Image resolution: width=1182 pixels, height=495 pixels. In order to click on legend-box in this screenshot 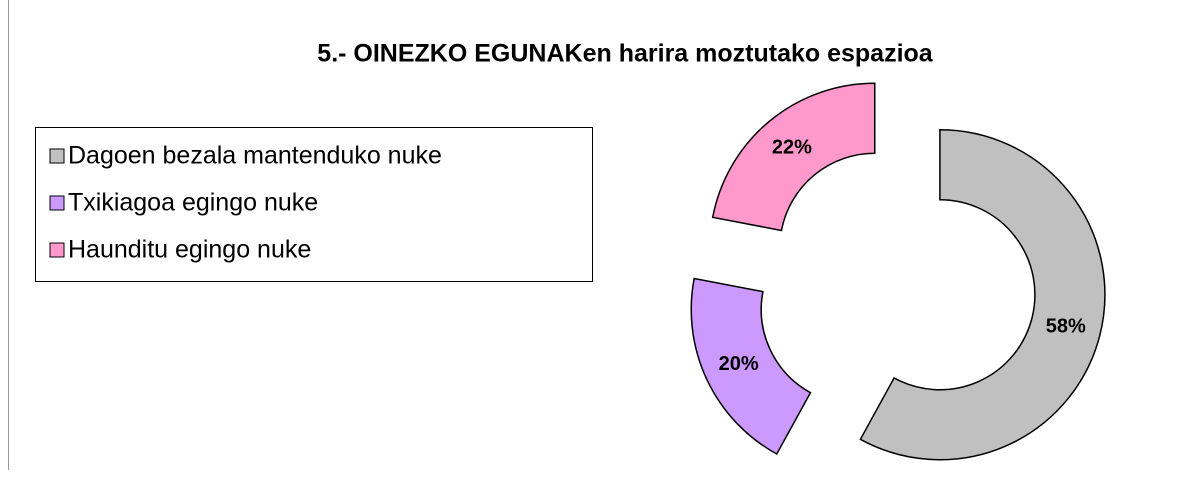, I will do `click(314, 204)`.